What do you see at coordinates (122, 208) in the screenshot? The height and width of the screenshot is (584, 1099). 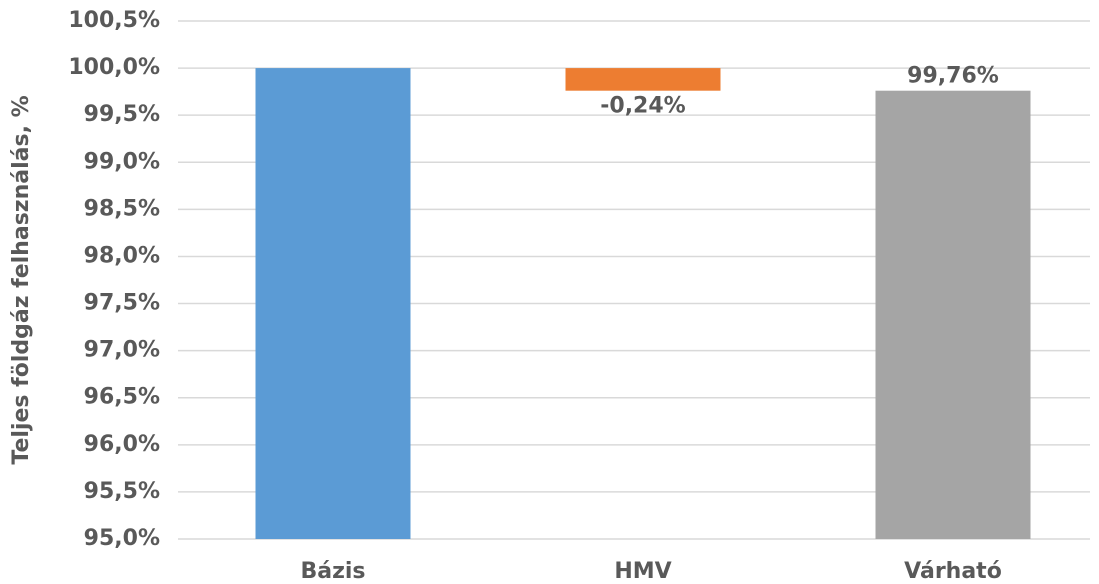 I see `y-tick-label: 98,5%` at bounding box center [122, 208].